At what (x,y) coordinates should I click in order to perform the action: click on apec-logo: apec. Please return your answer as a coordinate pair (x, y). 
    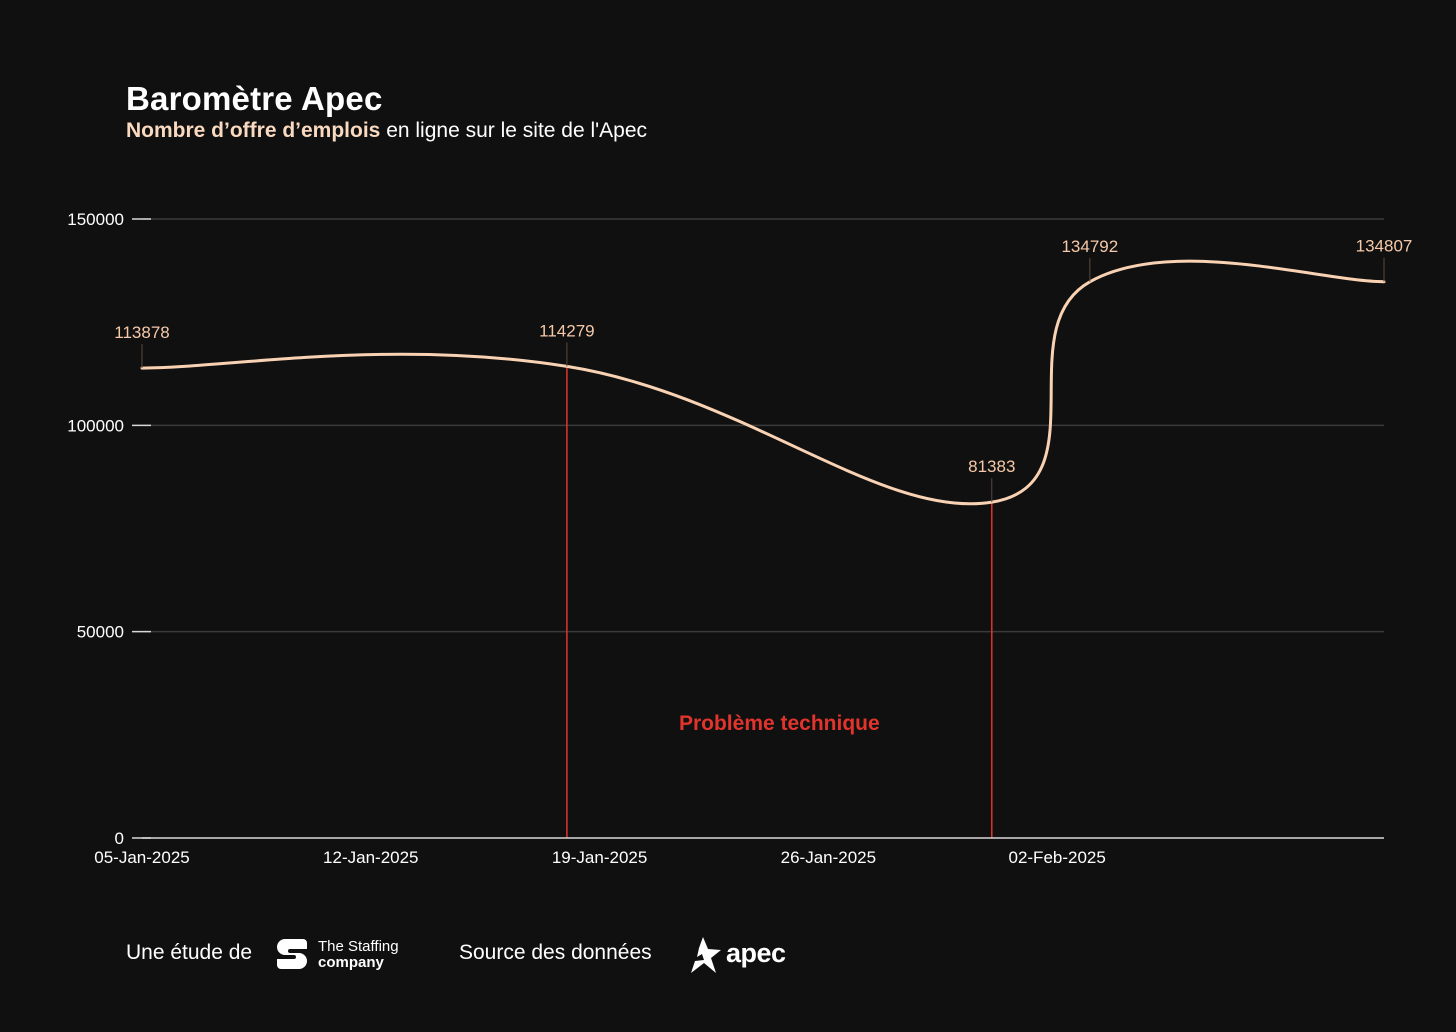
    Looking at the image, I should click on (741, 955).